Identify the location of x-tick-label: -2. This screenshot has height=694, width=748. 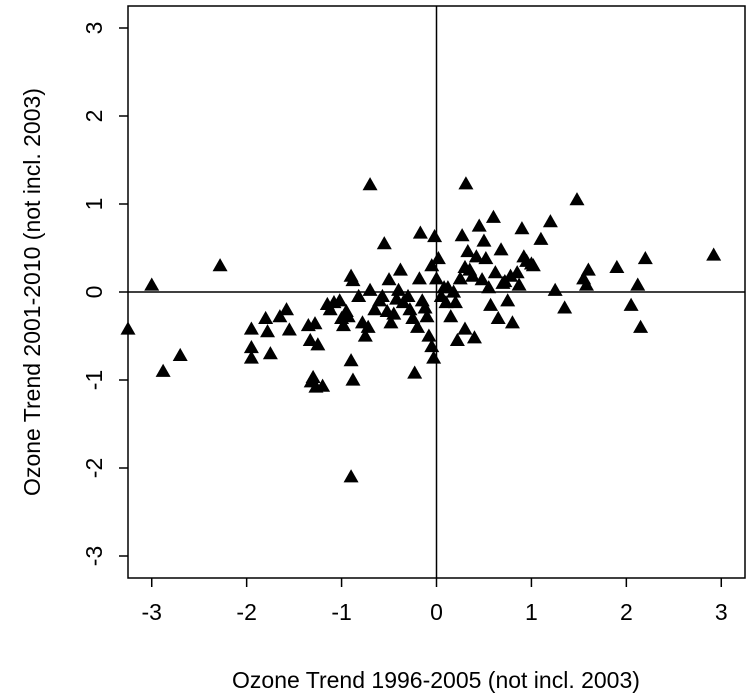
(246, 612).